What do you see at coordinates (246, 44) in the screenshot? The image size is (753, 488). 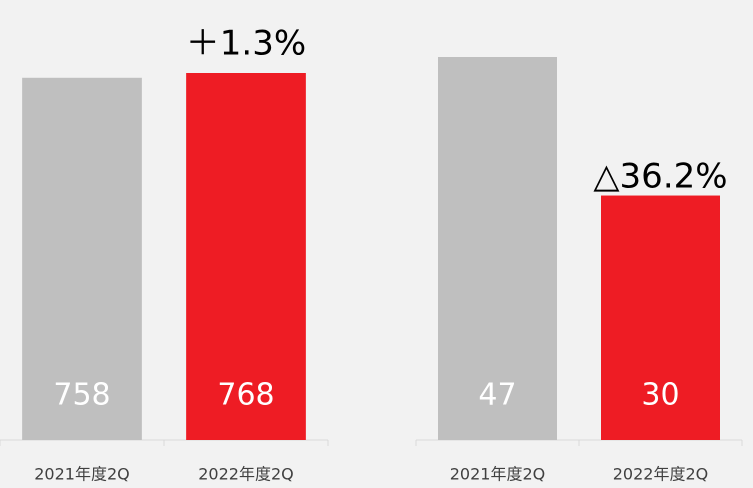 I see `change-annotation: ＋1.3%` at bounding box center [246, 44].